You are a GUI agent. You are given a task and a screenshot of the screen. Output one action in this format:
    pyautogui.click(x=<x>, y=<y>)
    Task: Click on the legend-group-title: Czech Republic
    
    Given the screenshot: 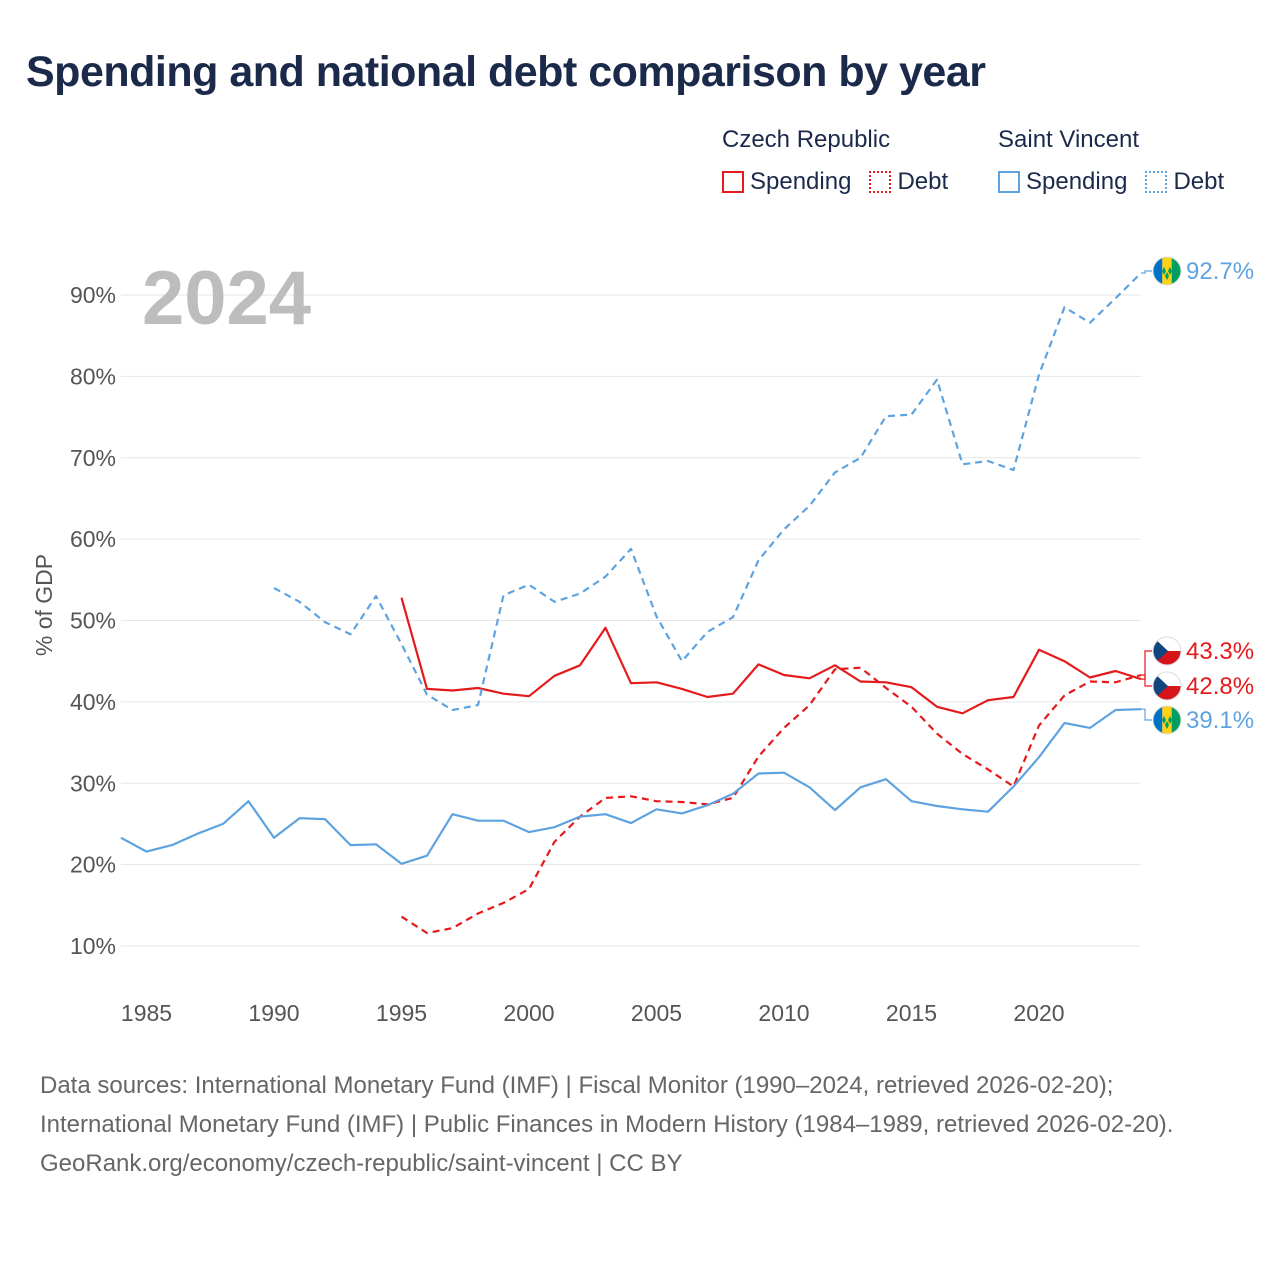 What is the action you would take?
    pyautogui.click(x=806, y=139)
    